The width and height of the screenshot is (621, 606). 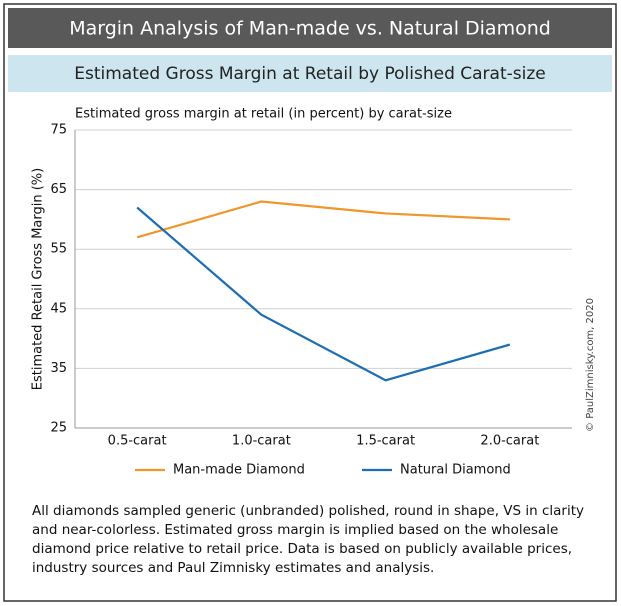 What do you see at coordinates (137, 441) in the screenshot?
I see `x-tick-label: 0.5-carat` at bounding box center [137, 441].